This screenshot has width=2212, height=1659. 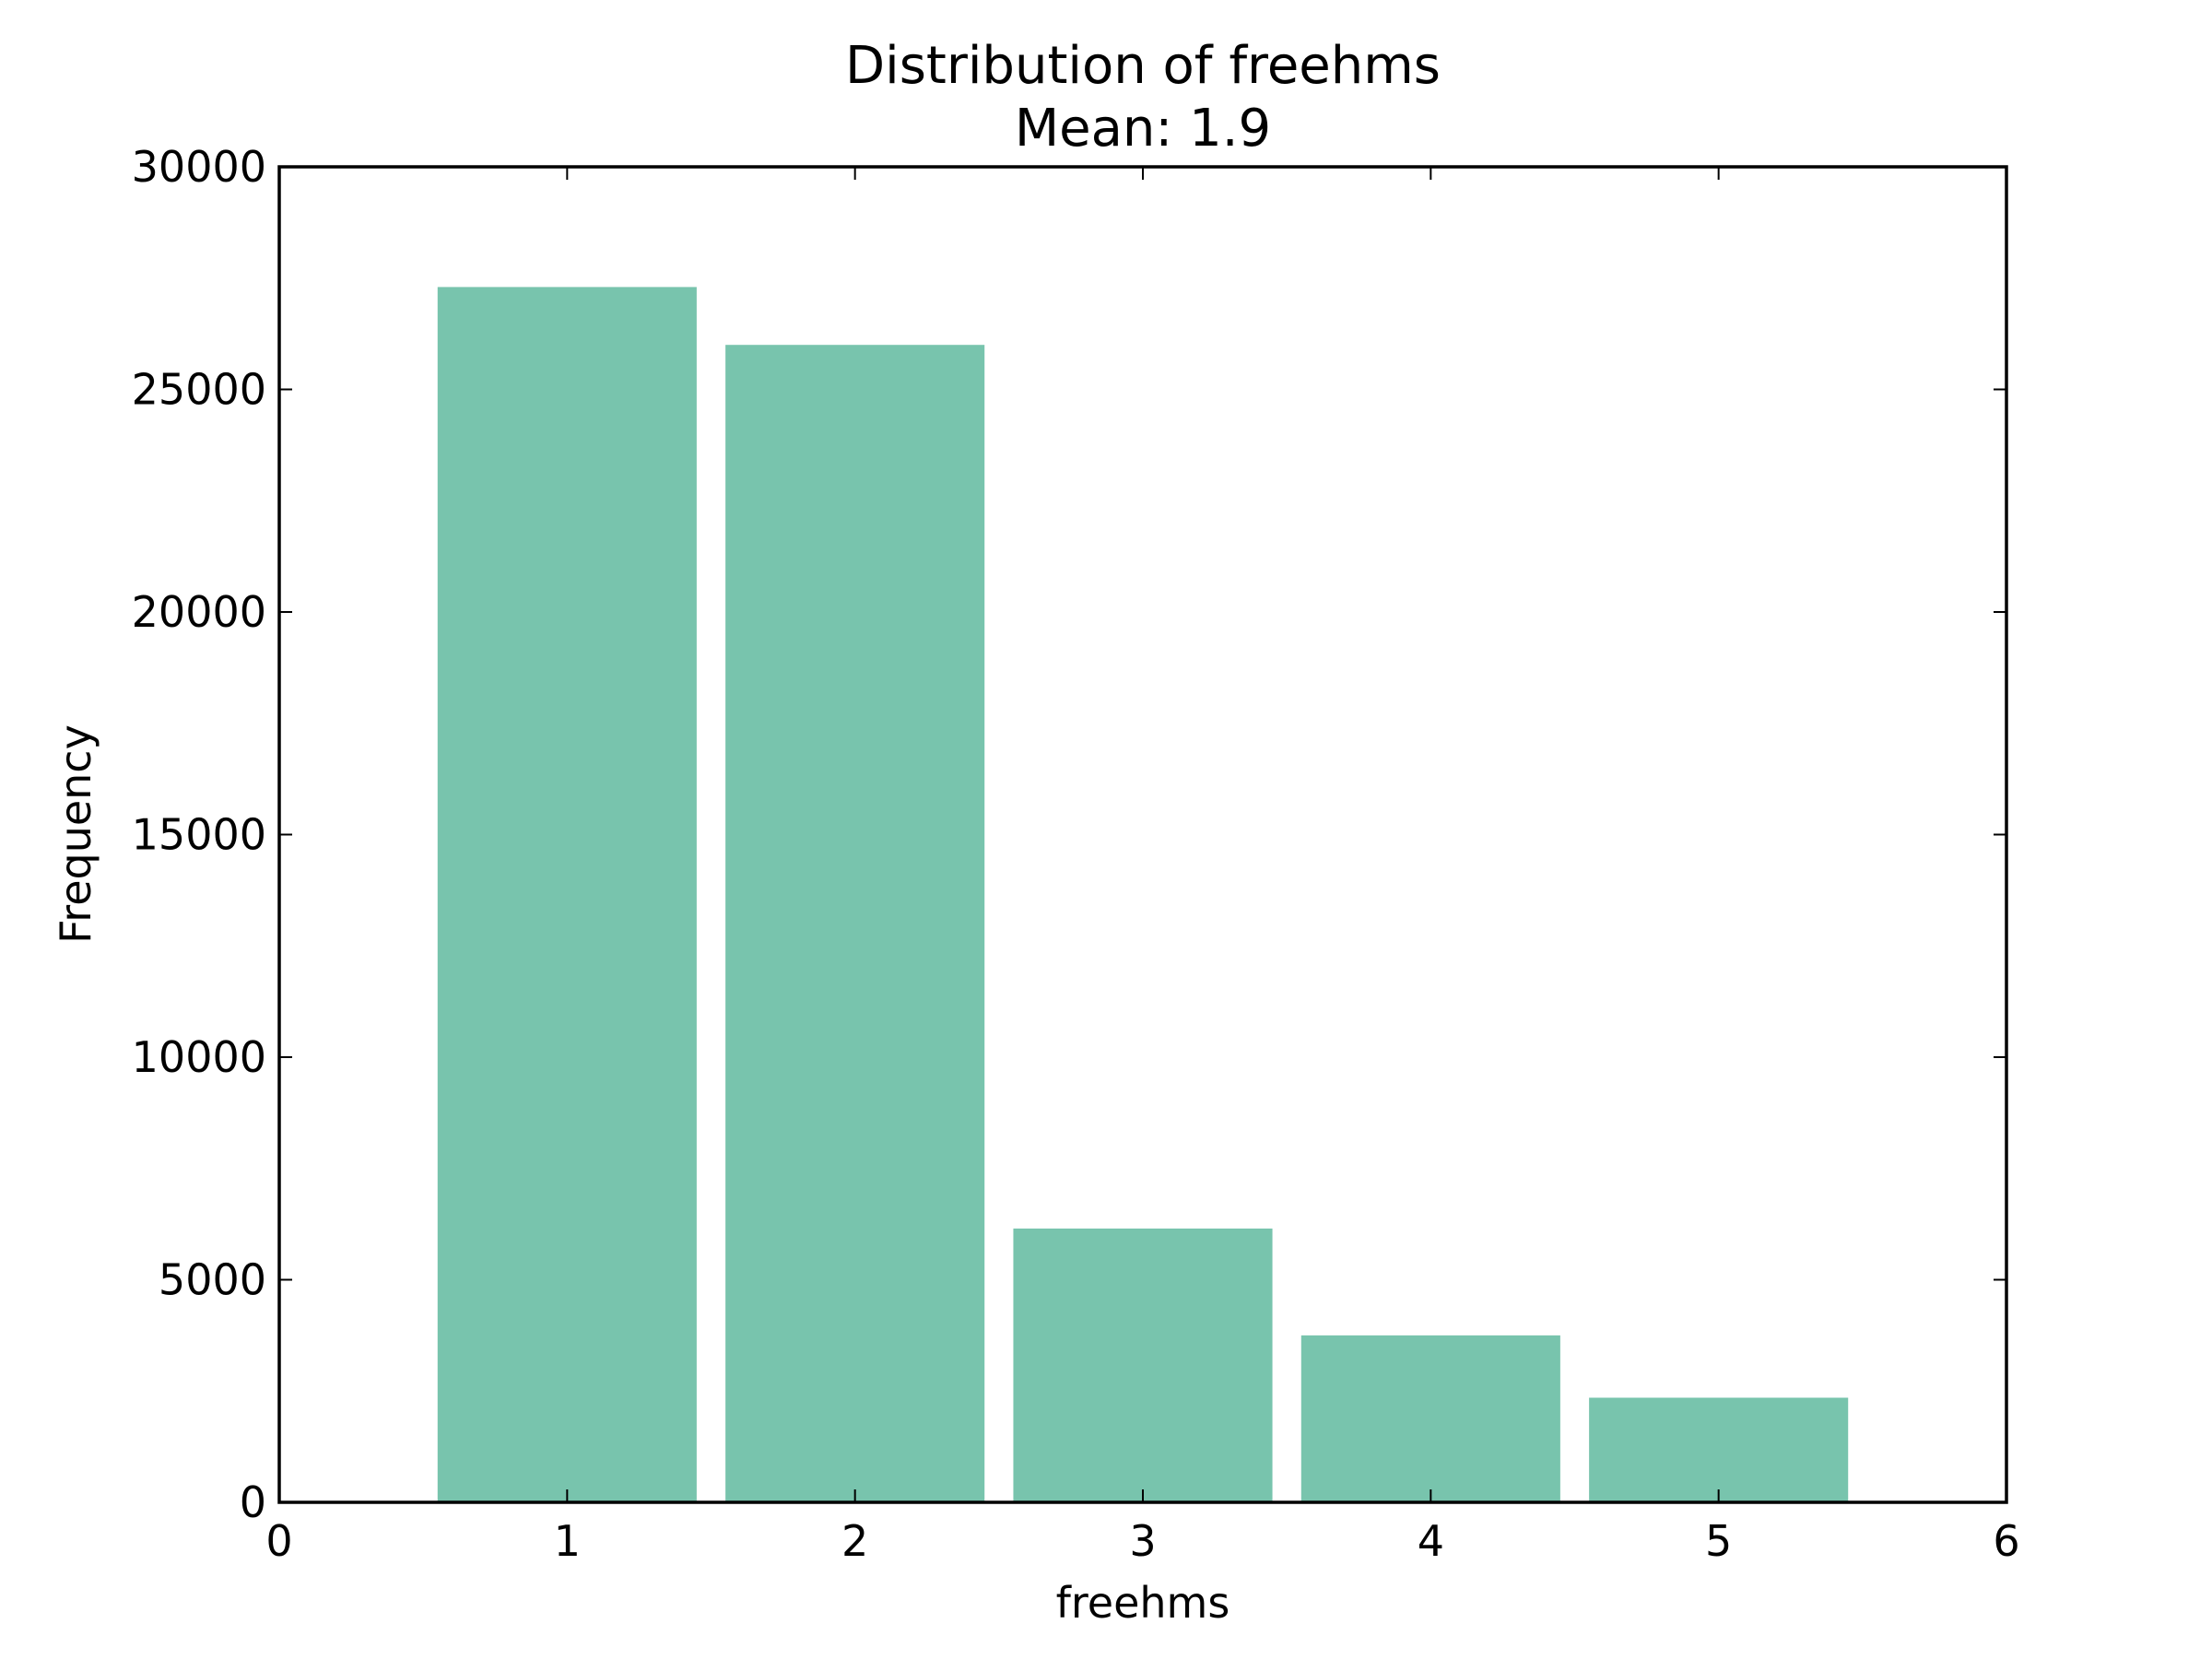 What do you see at coordinates (1143, 129) in the screenshot?
I see `chart-subtitle: Mean: 1.9` at bounding box center [1143, 129].